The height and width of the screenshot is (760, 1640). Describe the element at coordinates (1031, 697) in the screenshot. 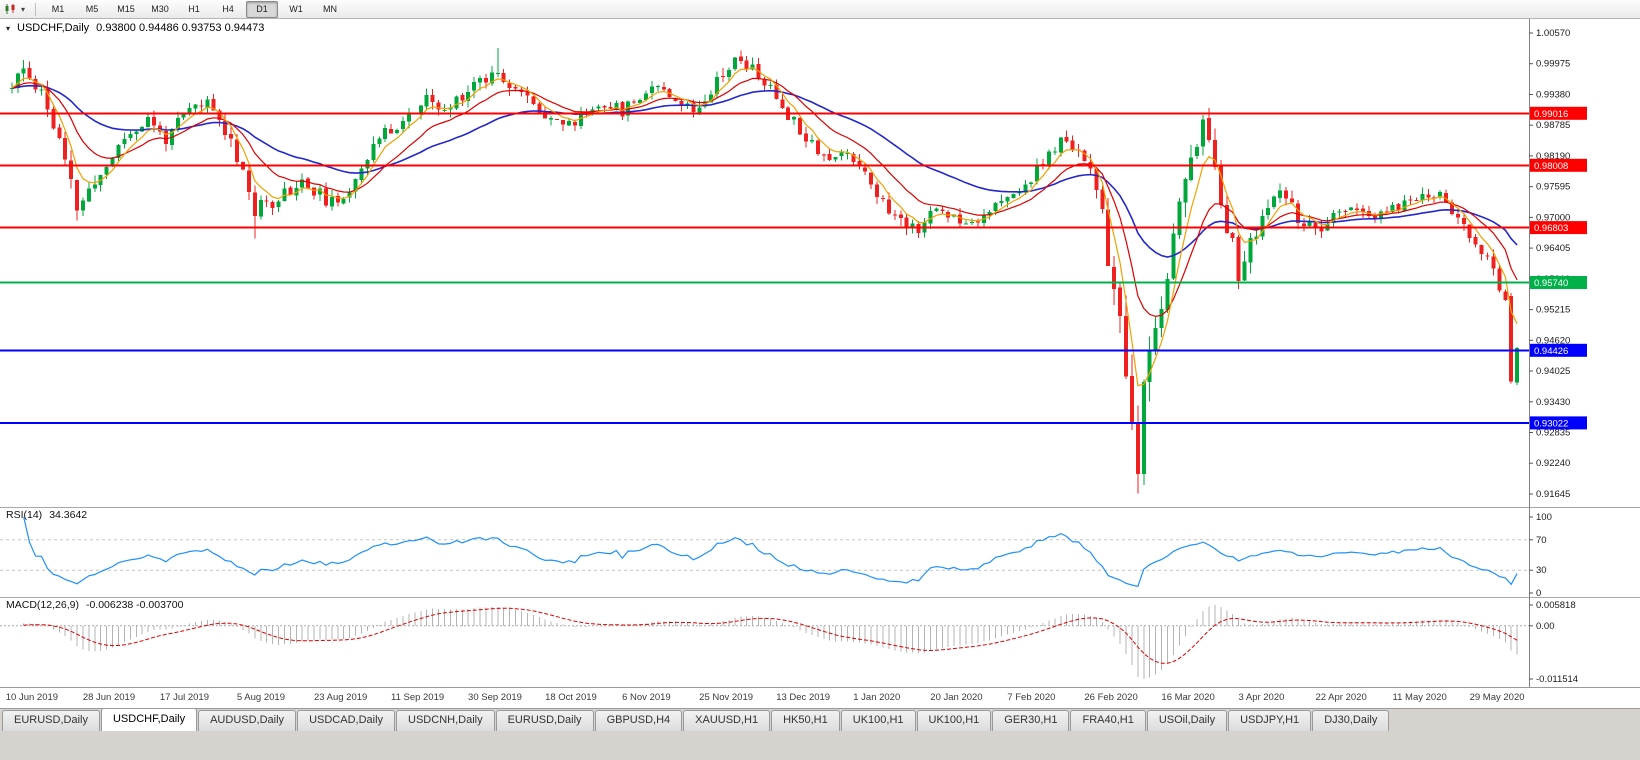

I see `date-label: 7 Feb 2020` at that location.